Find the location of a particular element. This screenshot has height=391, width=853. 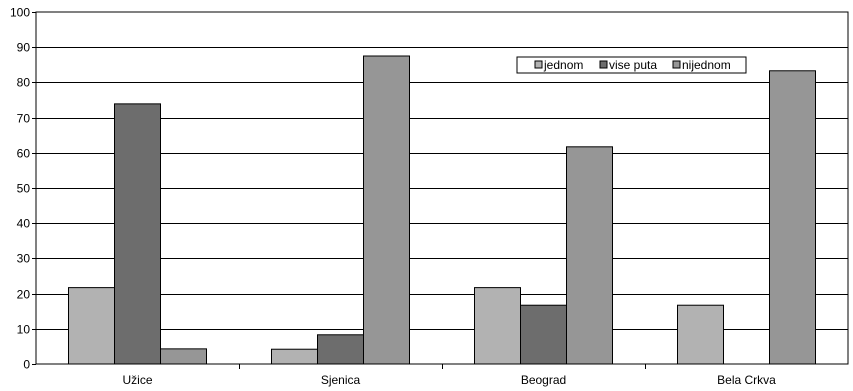

legend-label-nijednom: nijednom is located at coordinates (706, 65).